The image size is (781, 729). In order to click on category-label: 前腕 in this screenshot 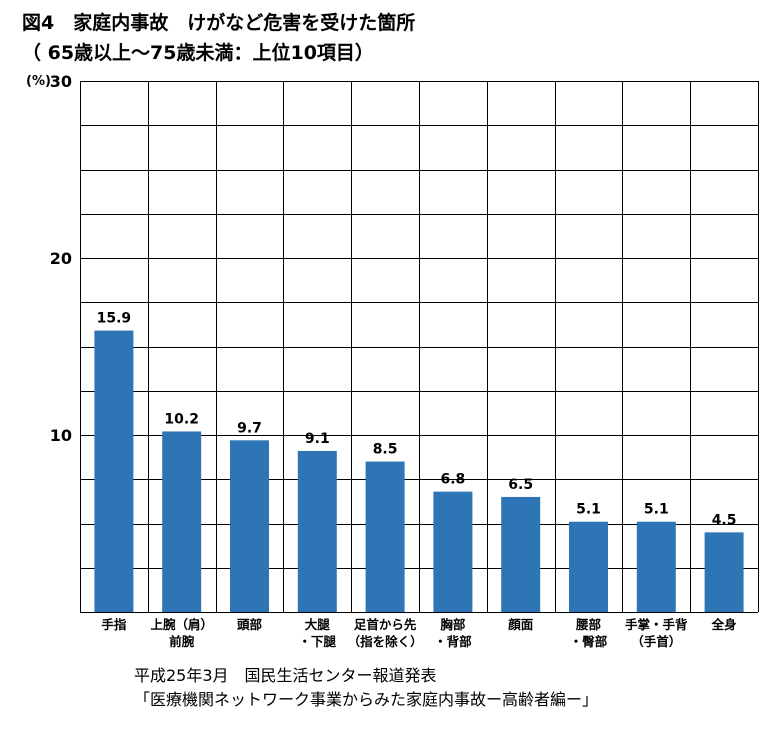, I will do `click(182, 641)`.